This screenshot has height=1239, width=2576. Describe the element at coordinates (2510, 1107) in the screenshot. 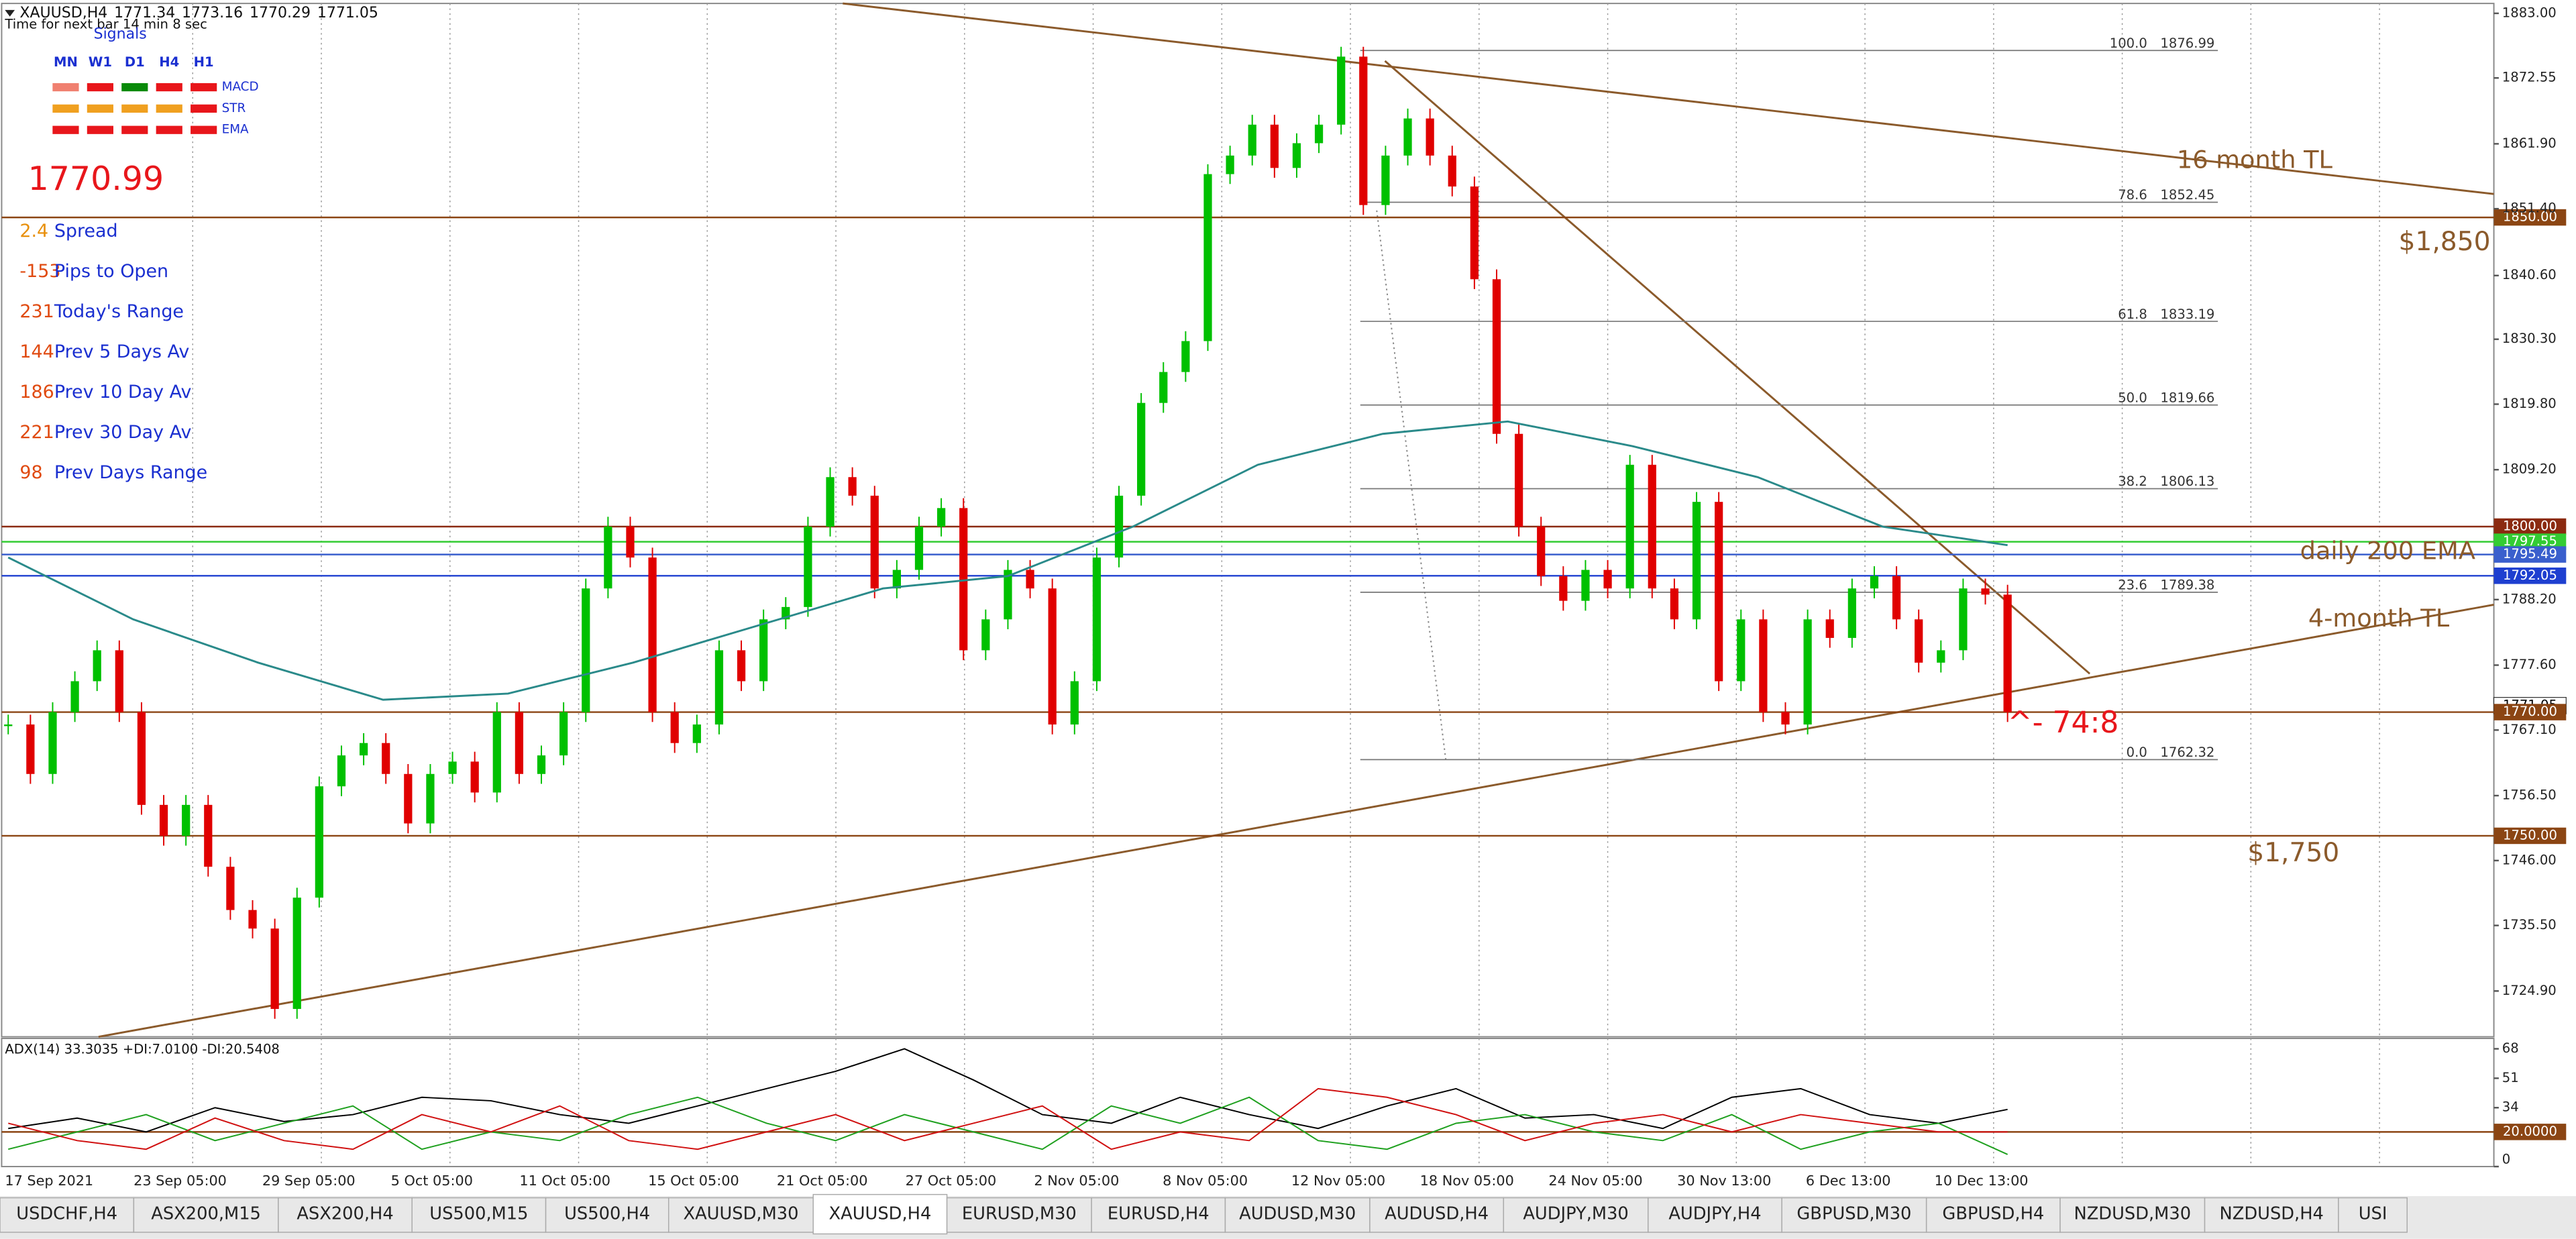

I see `adx-tick-label: 34` at that location.